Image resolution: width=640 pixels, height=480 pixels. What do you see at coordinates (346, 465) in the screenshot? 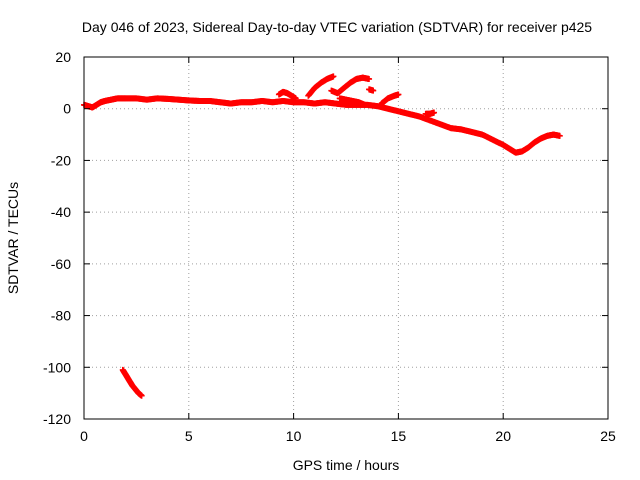
I see `x-axis-label: GPS time / hours` at bounding box center [346, 465].